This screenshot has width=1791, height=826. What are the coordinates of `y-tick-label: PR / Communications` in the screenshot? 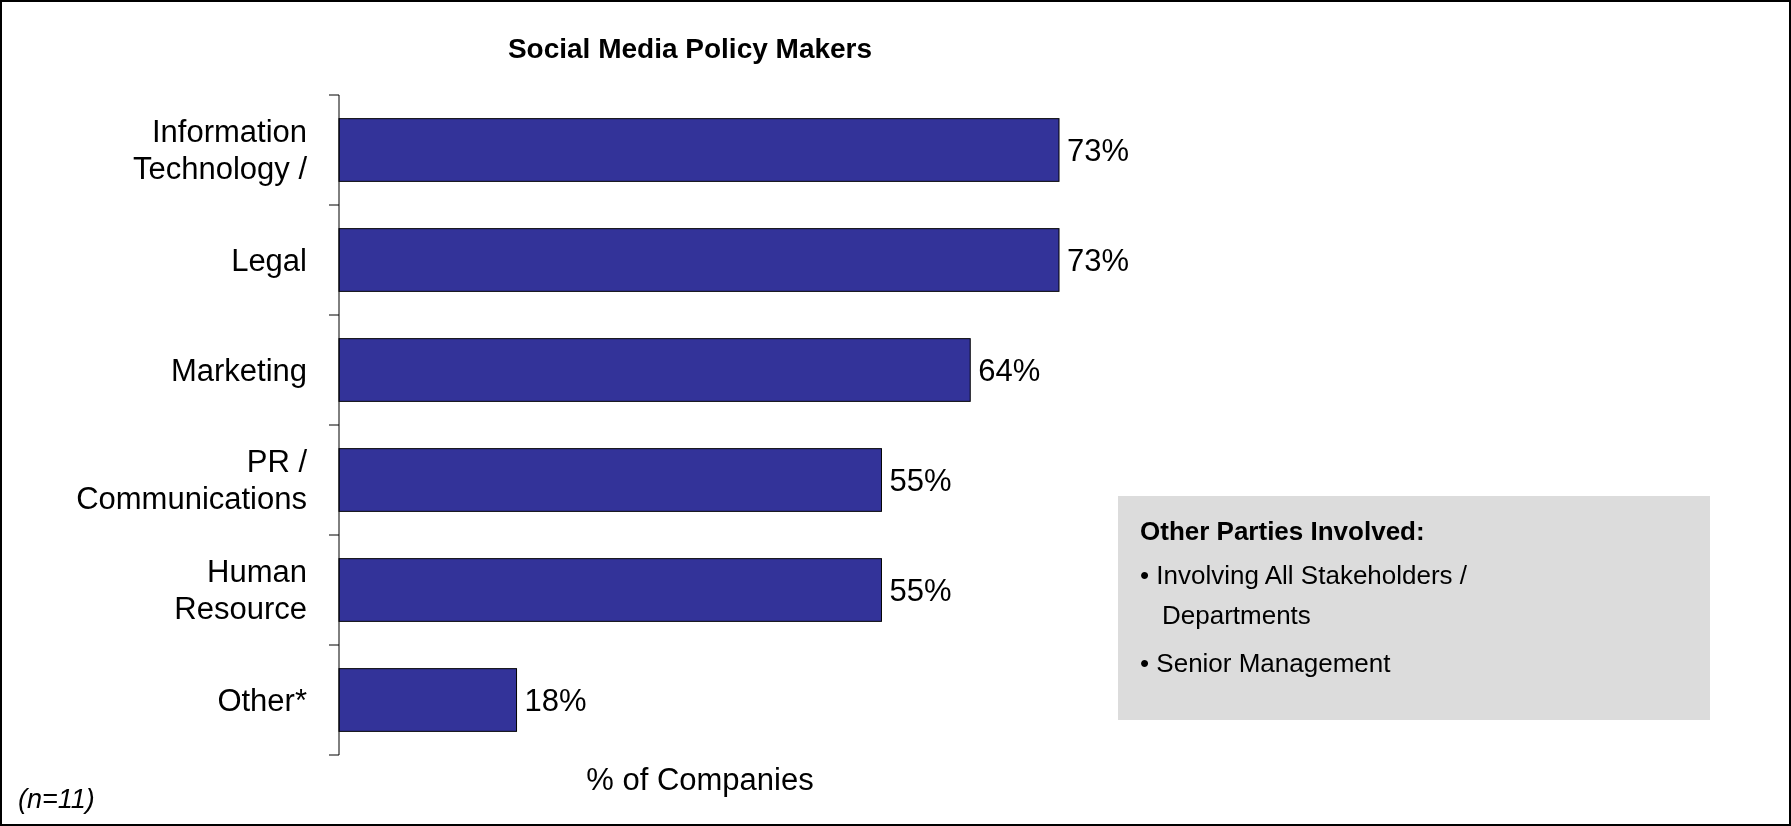 It's located at (192, 480).